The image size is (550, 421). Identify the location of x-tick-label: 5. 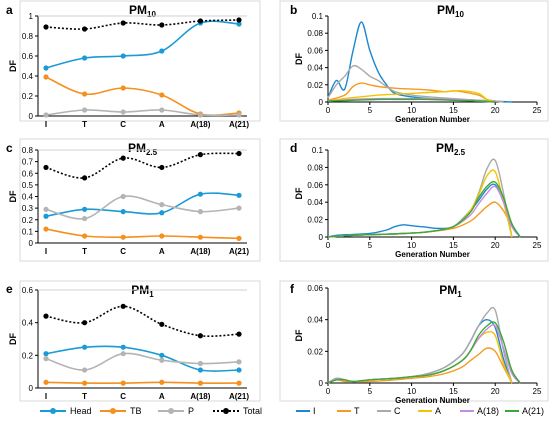
(370, 110).